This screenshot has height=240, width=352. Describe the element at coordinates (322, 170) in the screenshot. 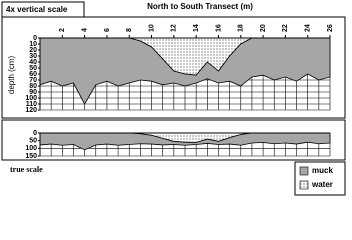

I see `legend-label: muck` at that location.